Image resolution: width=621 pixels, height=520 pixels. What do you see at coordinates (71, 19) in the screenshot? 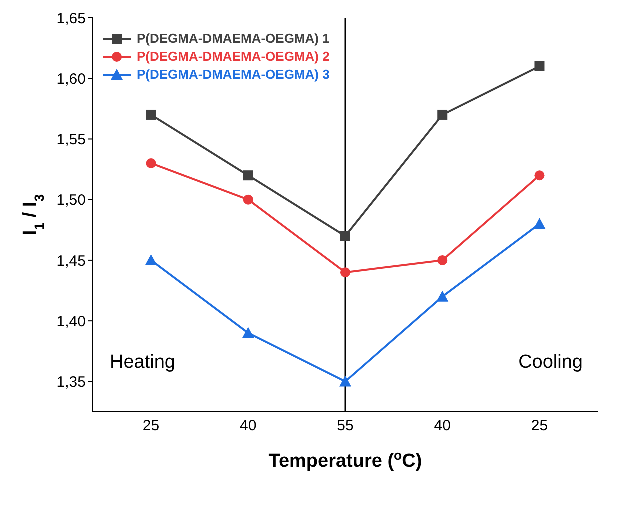
I see `y-tick-label: 1,65` at bounding box center [71, 19].